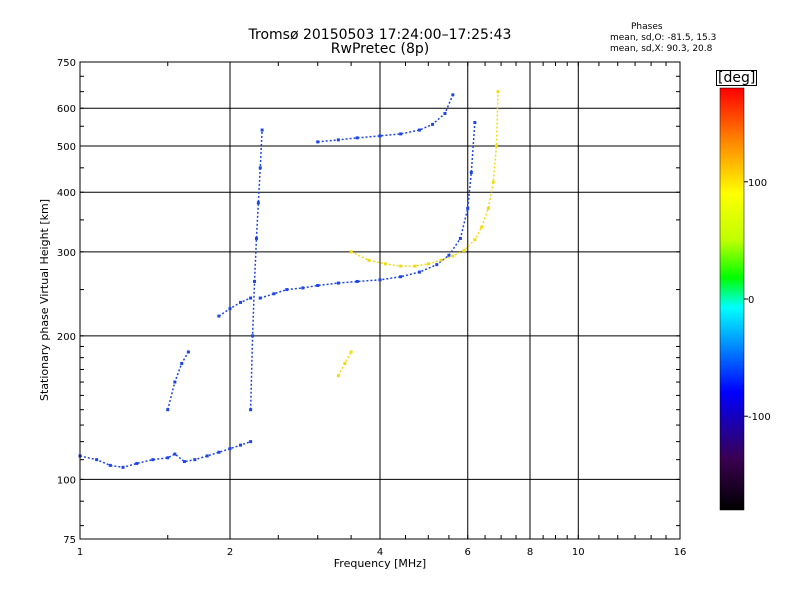 The image size is (800, 600). Describe the element at coordinates (66, 193) in the screenshot. I see `y-tick-label: 400` at that location.